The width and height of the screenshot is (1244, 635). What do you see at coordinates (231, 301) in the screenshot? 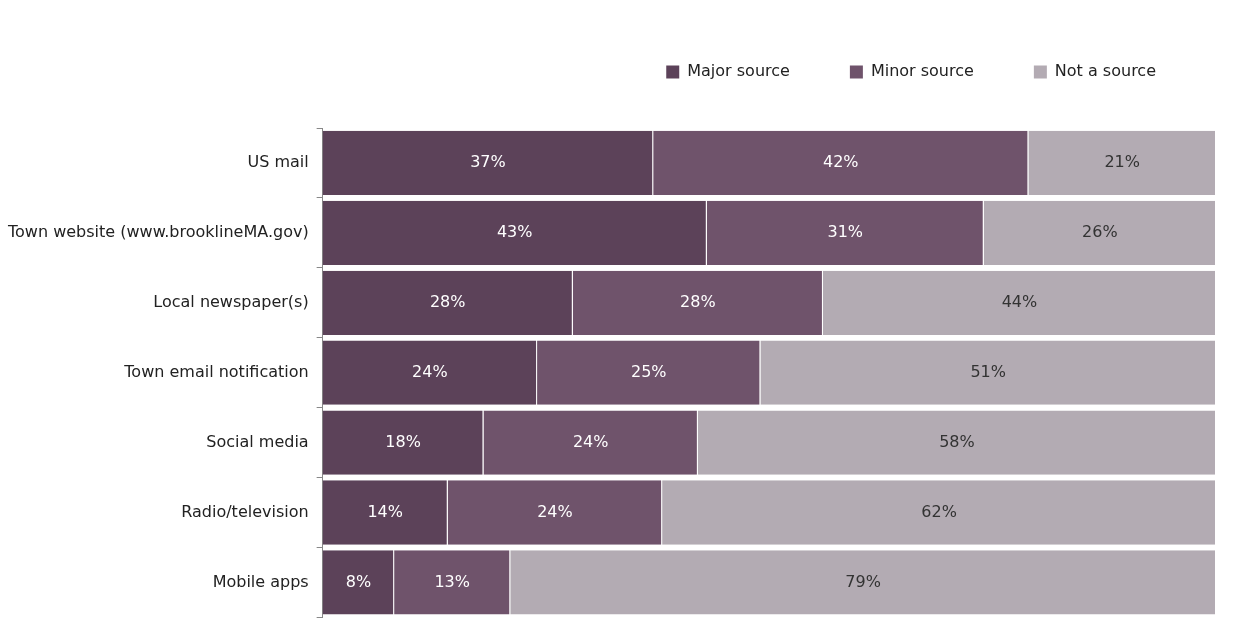
I see `y-tick-label: Local newspaper(s)` at bounding box center [231, 301].